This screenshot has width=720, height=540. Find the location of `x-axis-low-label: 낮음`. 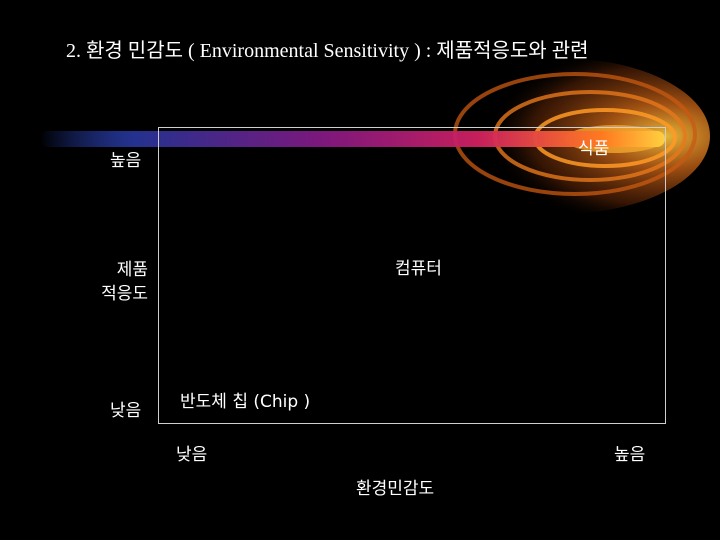

x-axis-low-label: 낮음 is located at coordinates (192, 455).